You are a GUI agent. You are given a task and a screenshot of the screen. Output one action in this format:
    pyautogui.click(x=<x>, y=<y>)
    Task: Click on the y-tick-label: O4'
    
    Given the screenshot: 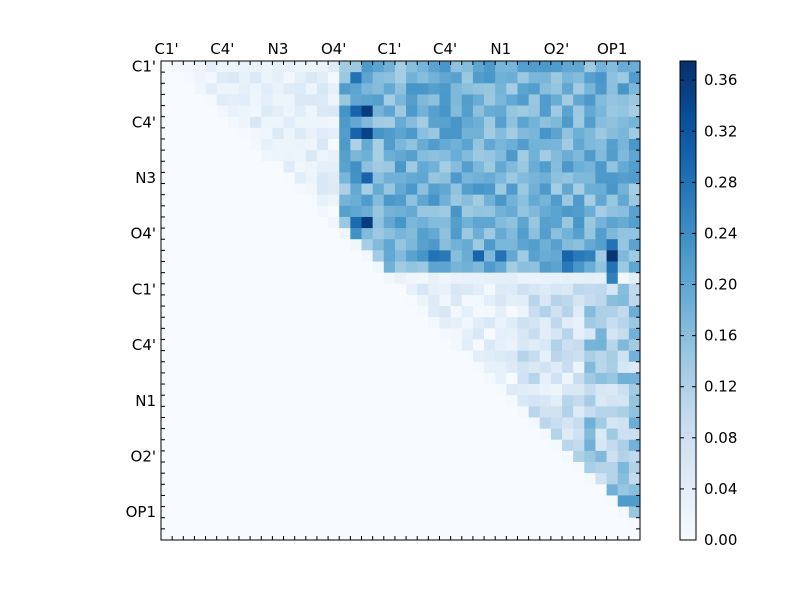 What is the action you would take?
    pyautogui.click(x=143, y=234)
    